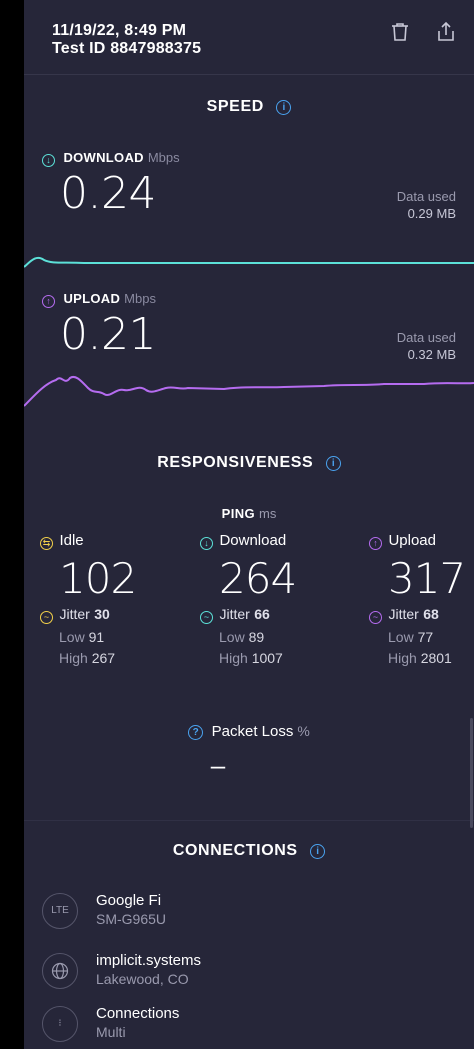  Describe the element at coordinates (446, 32) in the screenshot. I see `share-icon` at that location.